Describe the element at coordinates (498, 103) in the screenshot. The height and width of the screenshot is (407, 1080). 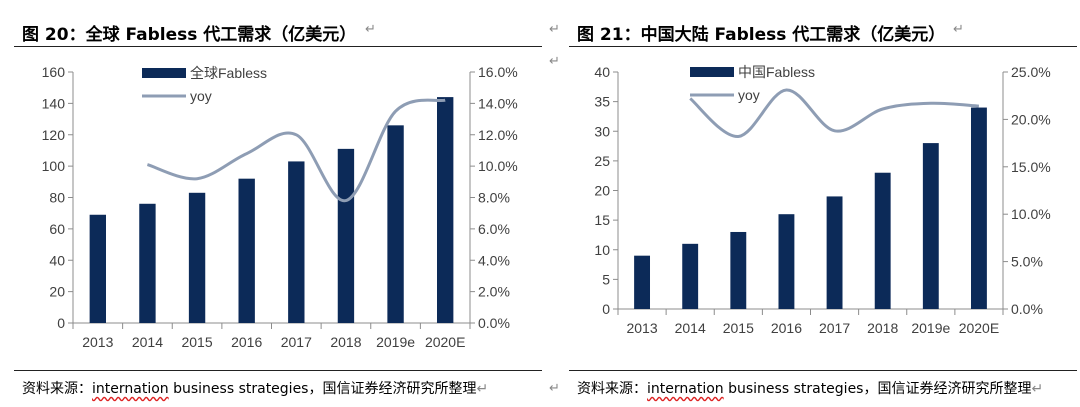
I see `y2-tick-label: 14.0%` at that location.